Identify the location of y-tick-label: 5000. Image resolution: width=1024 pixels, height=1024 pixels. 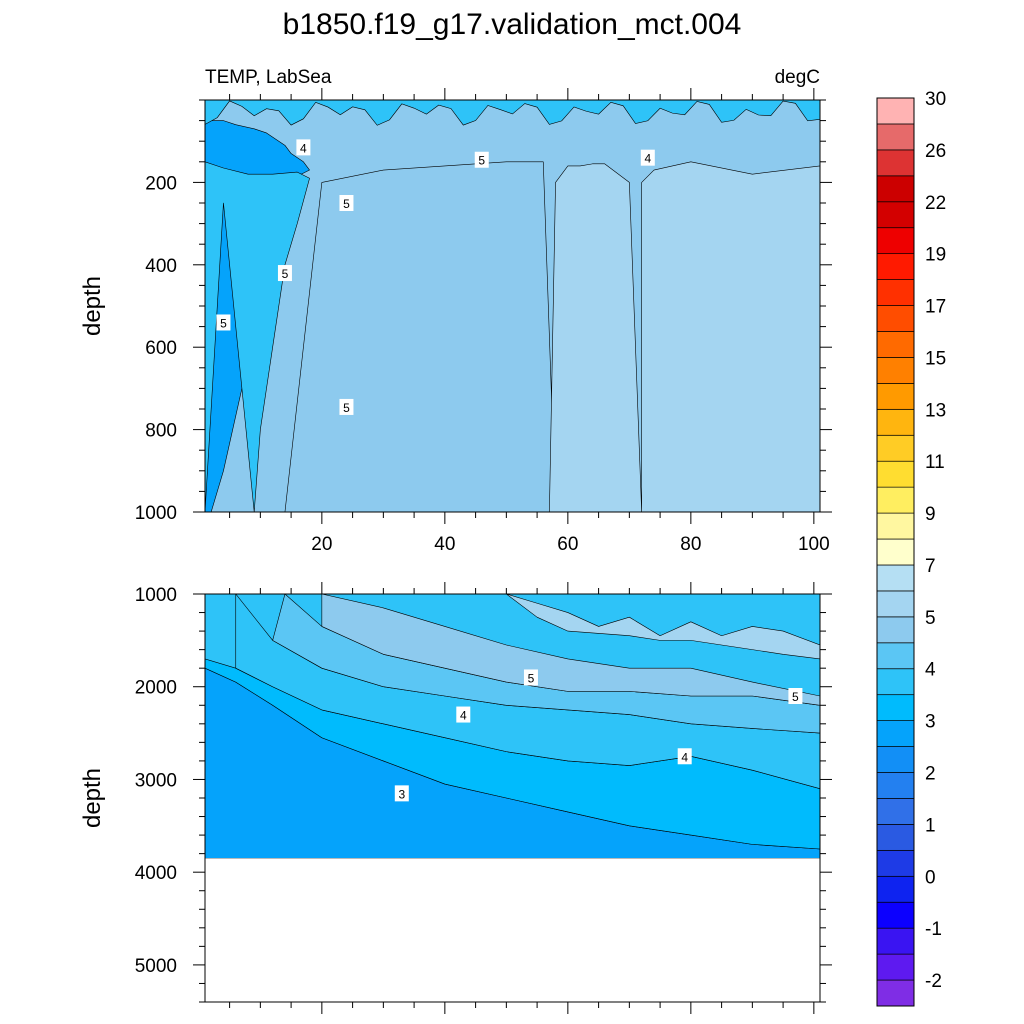
(156, 966).